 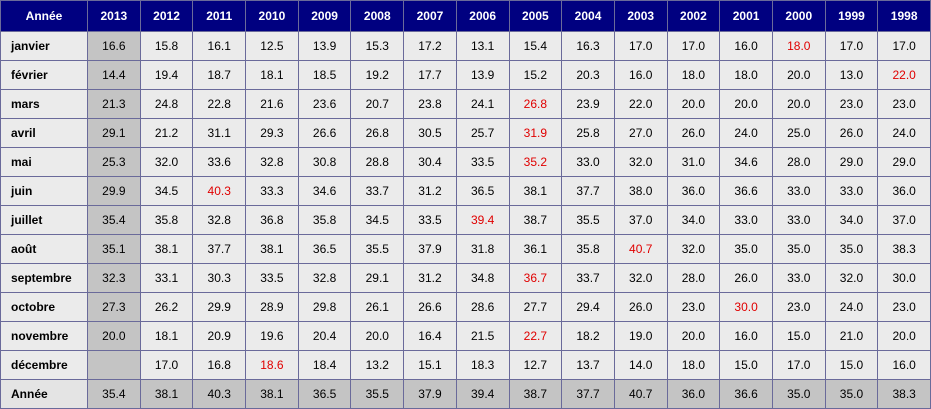 I want to click on row-label: mai, so click(x=44, y=162).